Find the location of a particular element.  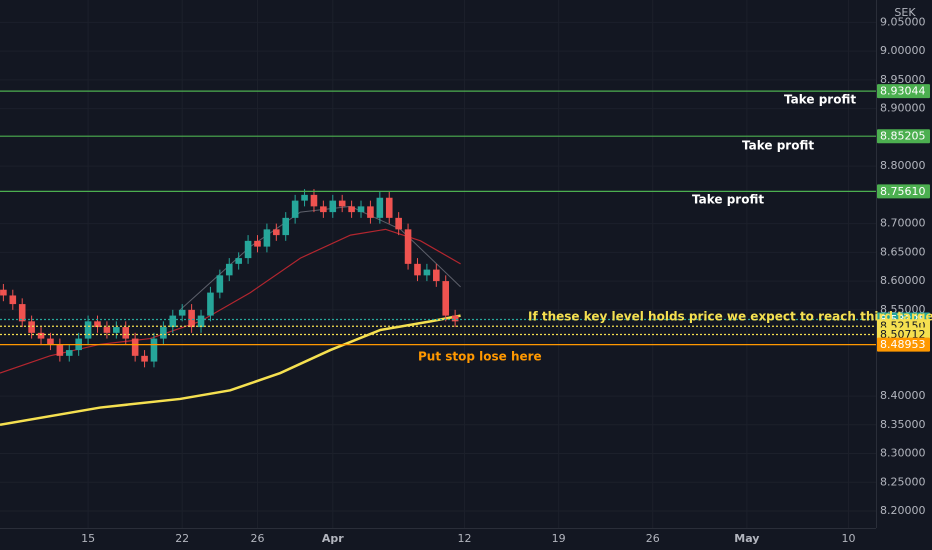

x-tick-label: Apr is located at coordinates (333, 538).